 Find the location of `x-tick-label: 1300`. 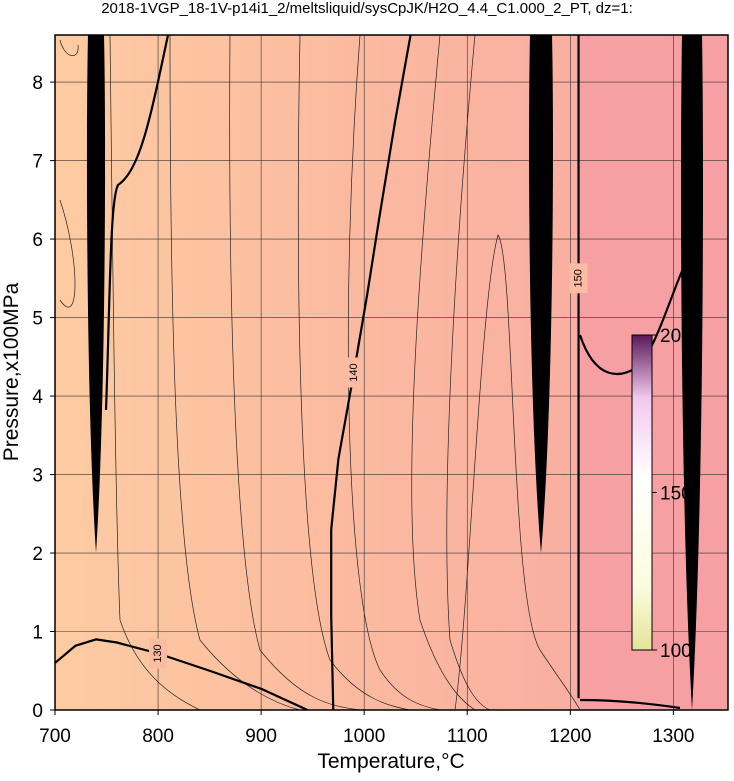

x-tick-label: 1300 is located at coordinates (673, 736).